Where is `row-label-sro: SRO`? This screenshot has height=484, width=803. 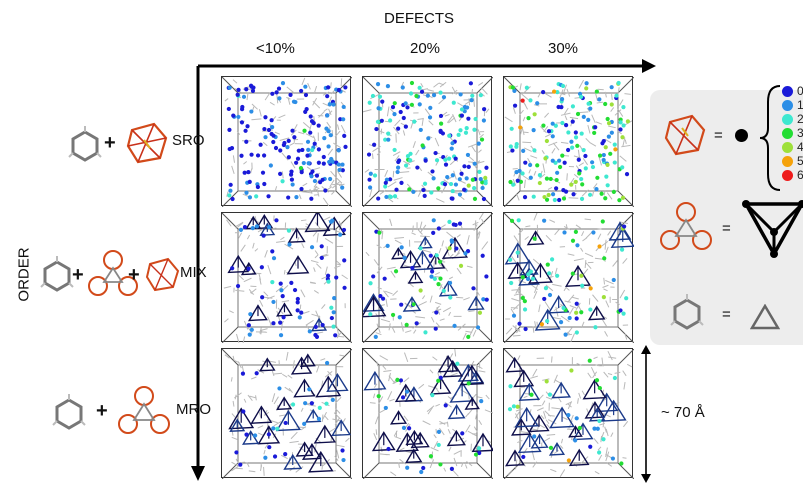 row-label-sro: SRO is located at coordinates (188, 140).